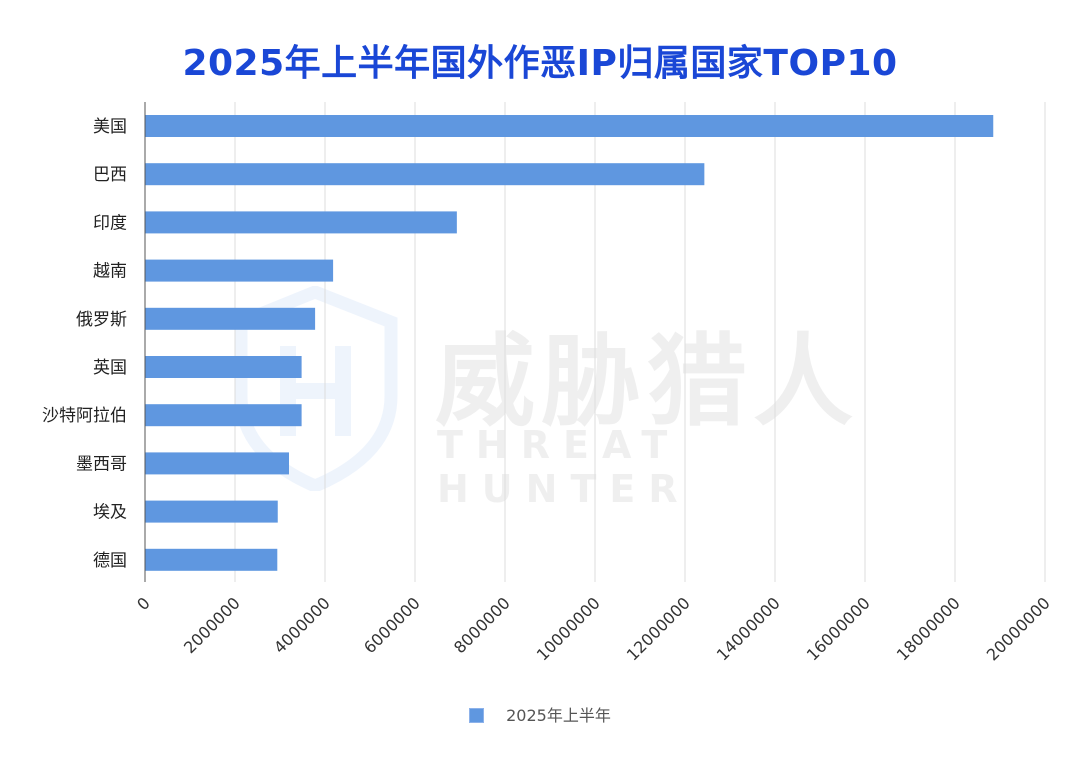  I want to click on x-tick-label: 0, so click(143, 603).